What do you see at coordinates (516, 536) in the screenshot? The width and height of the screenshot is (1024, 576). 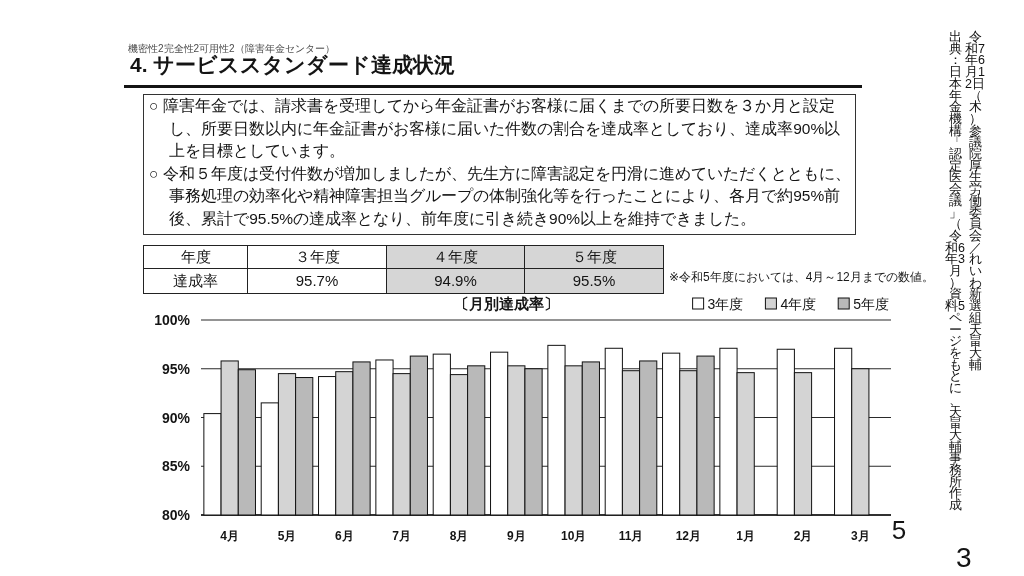 I see `x-tick-label: 9月` at bounding box center [516, 536].